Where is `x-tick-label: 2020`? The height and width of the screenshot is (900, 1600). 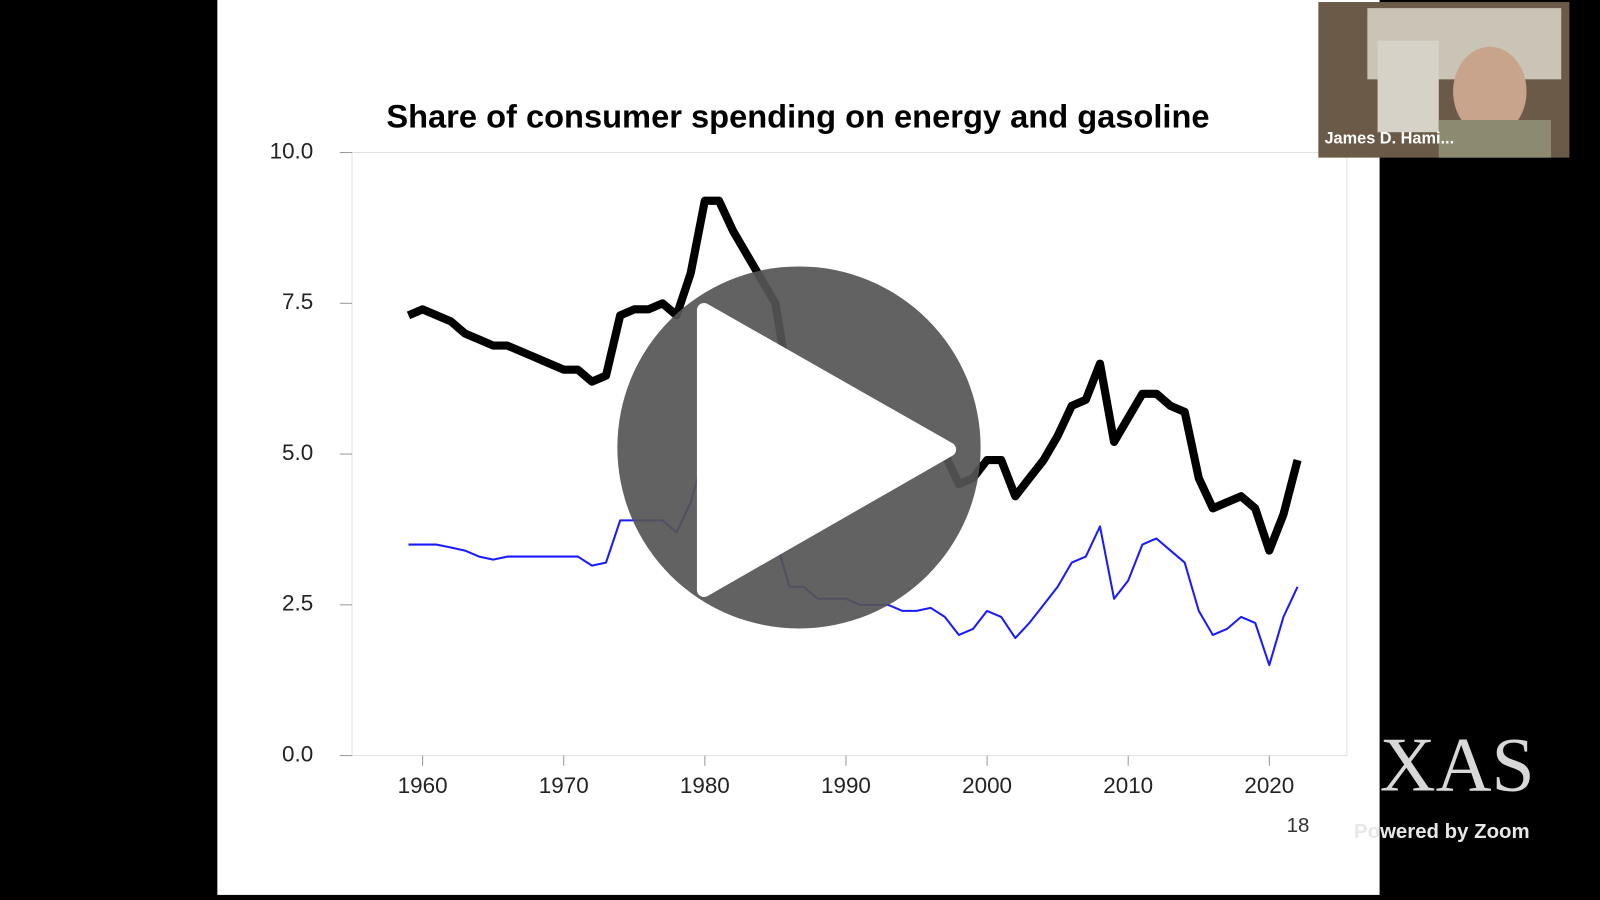 x-tick-label: 2020 is located at coordinates (1269, 785).